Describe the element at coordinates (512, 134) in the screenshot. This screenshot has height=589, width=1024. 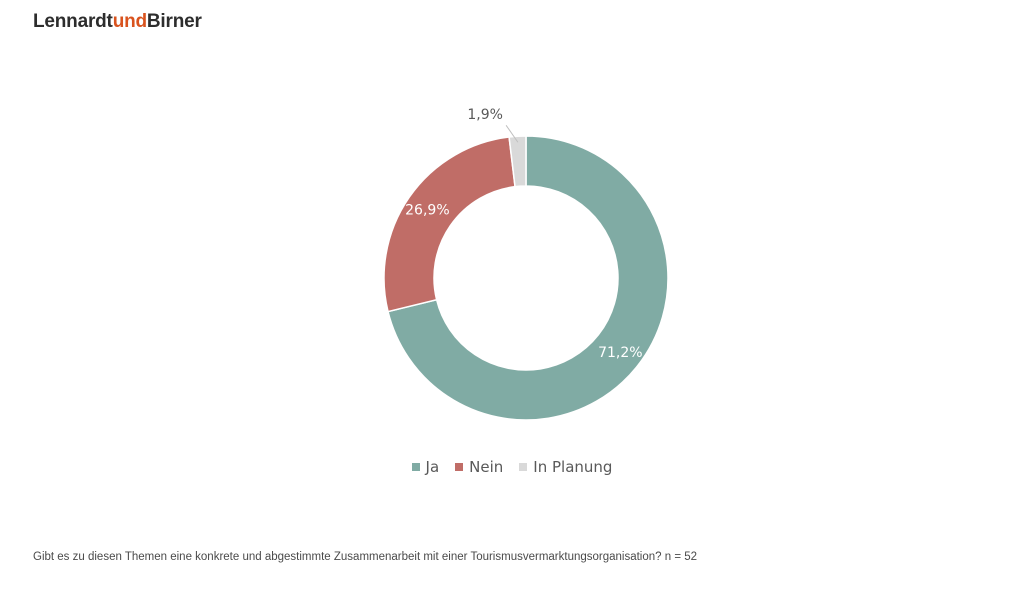
I see `leader-line-in-planung` at that location.